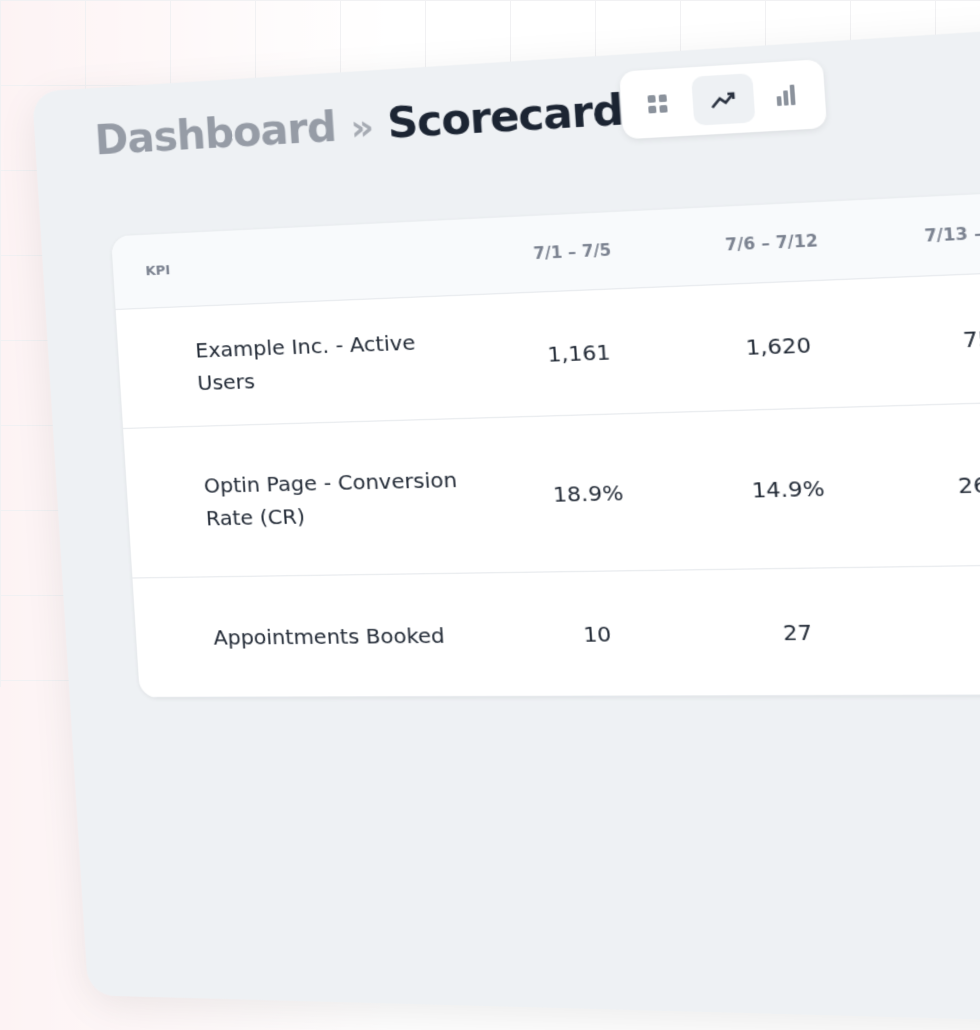 The height and width of the screenshot is (1030, 980). What do you see at coordinates (786, 95) in the screenshot?
I see `bar-view-button` at bounding box center [786, 95].